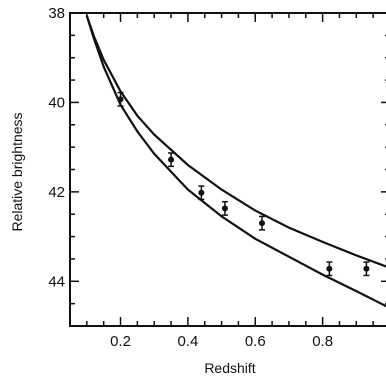 This screenshot has width=386, height=386. I want to click on y-tick-label: 38, so click(56, 13).